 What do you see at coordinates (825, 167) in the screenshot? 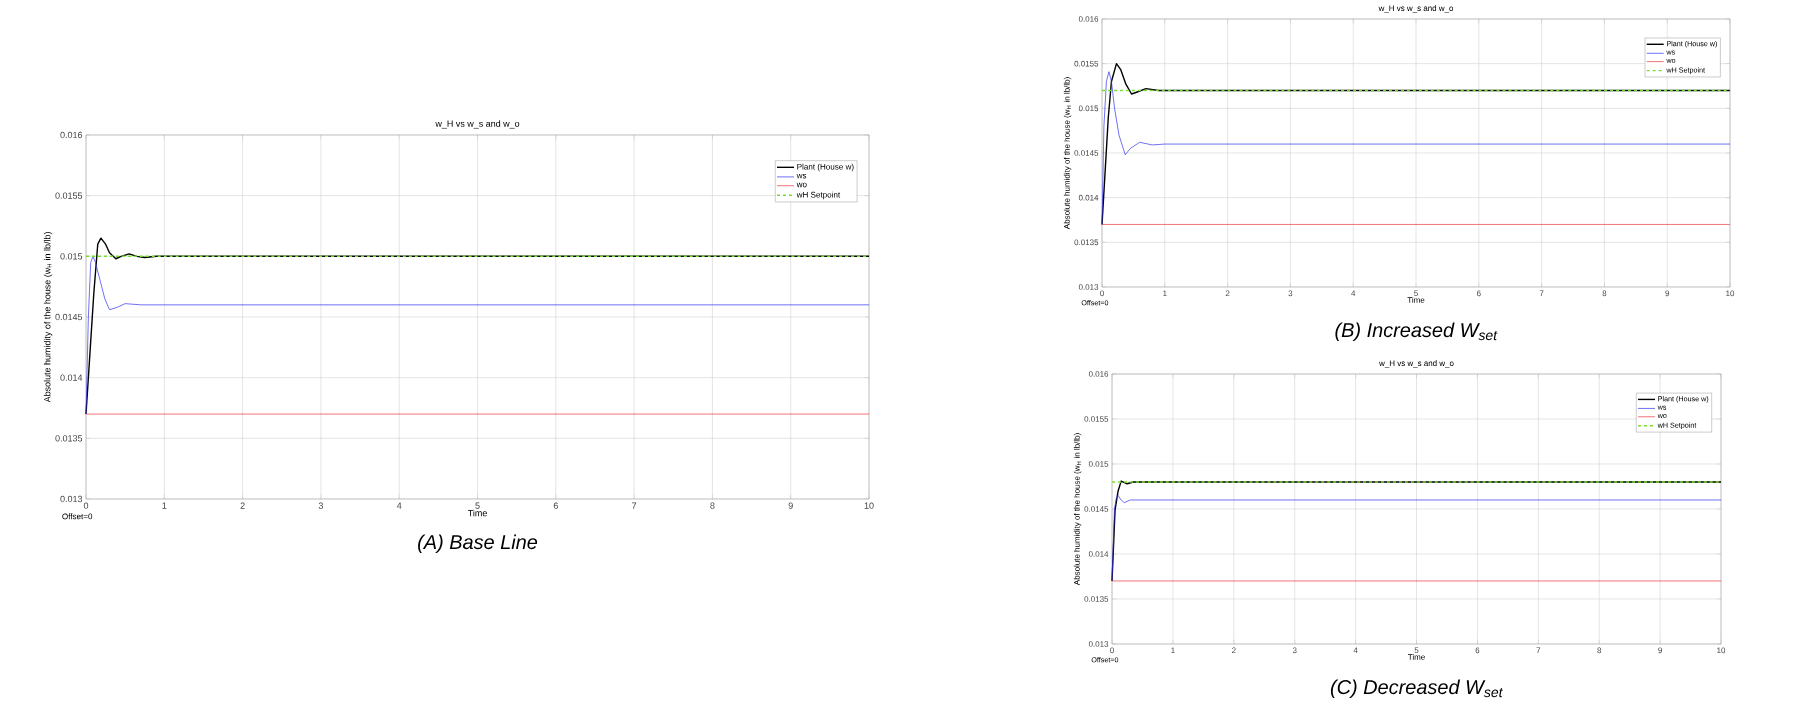
I see `legend-label: Plant (House w)` at bounding box center [825, 167].